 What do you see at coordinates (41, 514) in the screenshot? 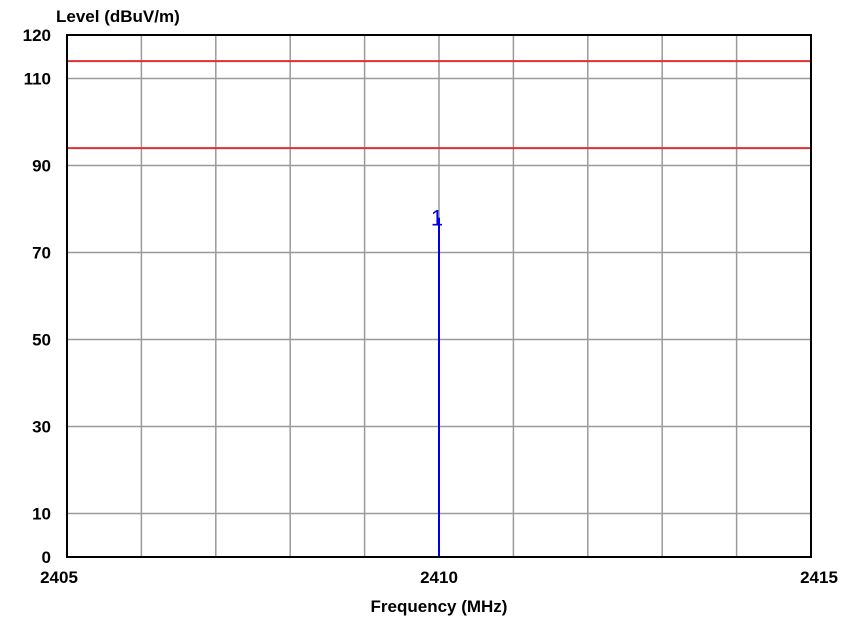
I see `y-tick-label: 10` at bounding box center [41, 514].